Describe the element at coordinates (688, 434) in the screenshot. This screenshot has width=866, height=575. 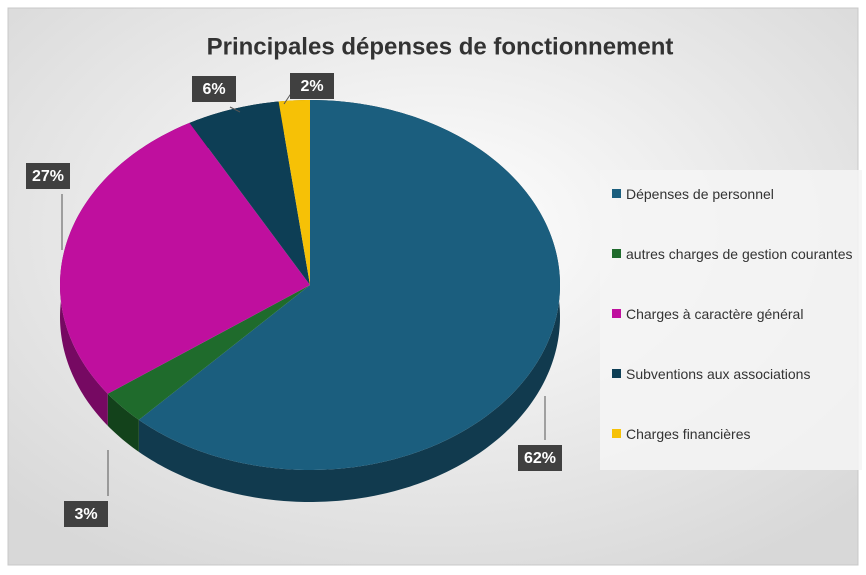
I see `legend-label: Charges financières` at that location.